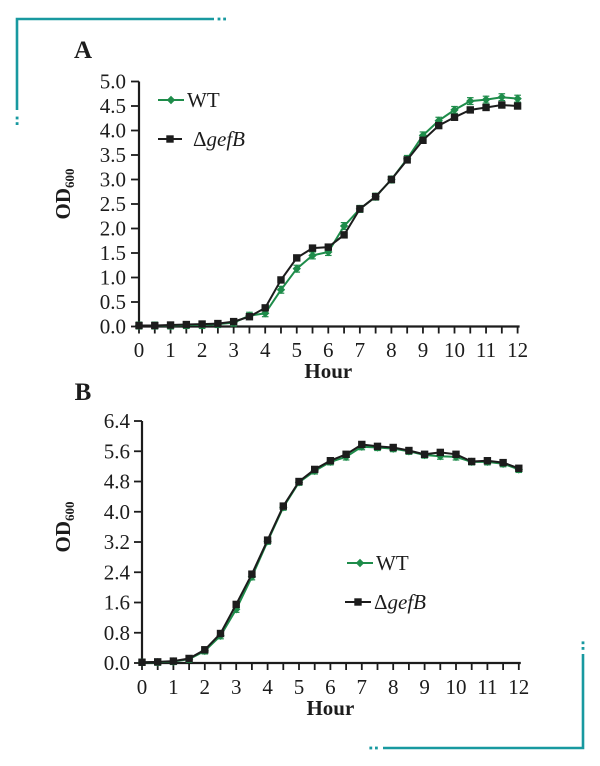 This screenshot has width=600, height=766. I want to click on panel-a-x-tick-label: 5, so click(297, 350).